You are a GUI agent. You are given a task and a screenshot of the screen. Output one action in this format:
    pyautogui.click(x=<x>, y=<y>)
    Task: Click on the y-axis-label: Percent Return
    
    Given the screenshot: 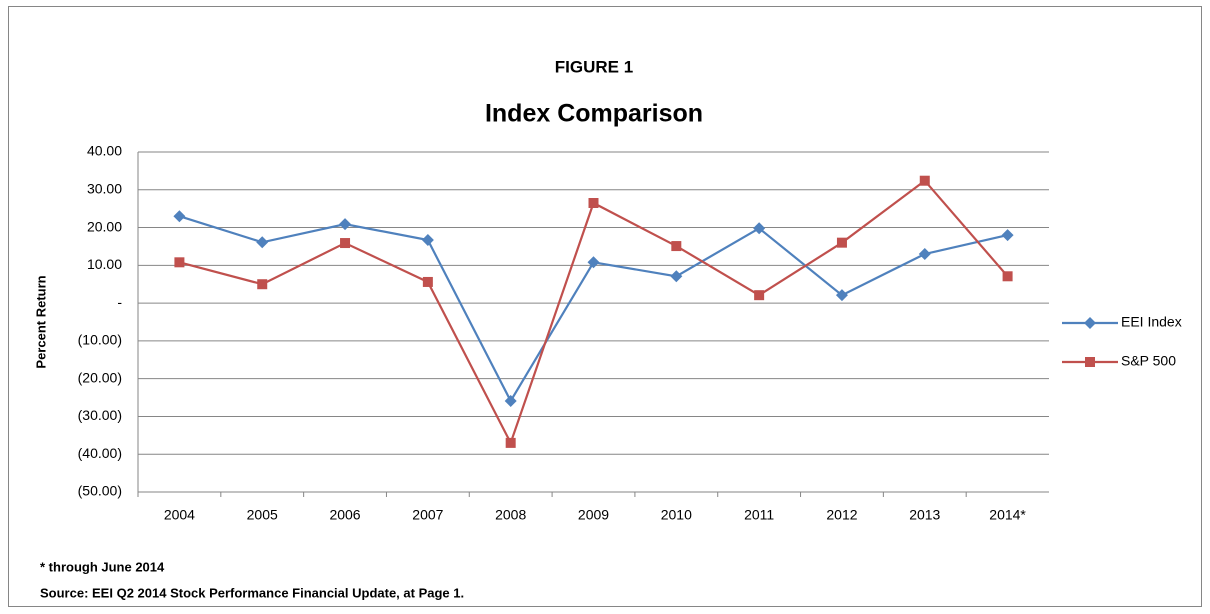 What is the action you would take?
    pyautogui.click(x=40, y=321)
    